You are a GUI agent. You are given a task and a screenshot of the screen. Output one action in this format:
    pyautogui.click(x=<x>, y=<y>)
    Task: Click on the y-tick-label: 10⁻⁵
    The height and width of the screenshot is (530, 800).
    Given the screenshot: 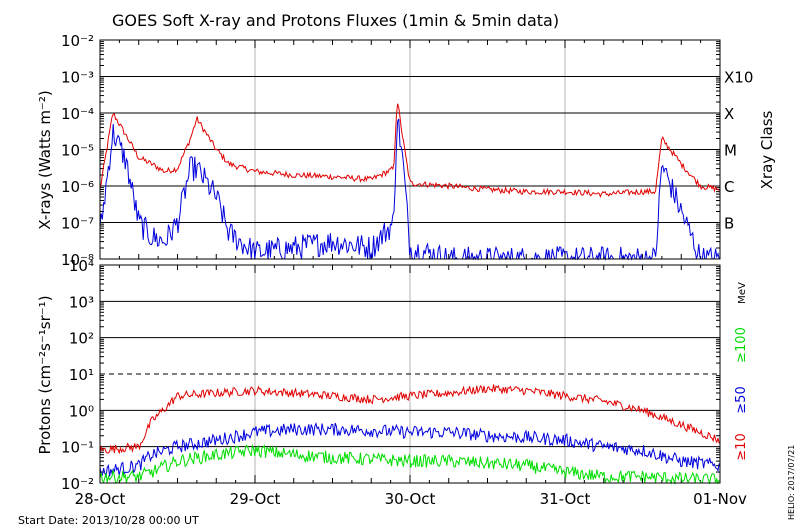 What is the action you would take?
    pyautogui.click(x=77, y=151)
    